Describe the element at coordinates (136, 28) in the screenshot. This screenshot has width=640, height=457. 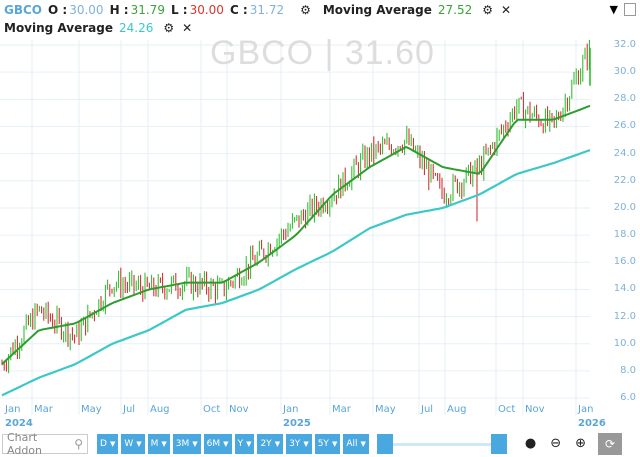
I see `ma2-value: 24.26` at that location.